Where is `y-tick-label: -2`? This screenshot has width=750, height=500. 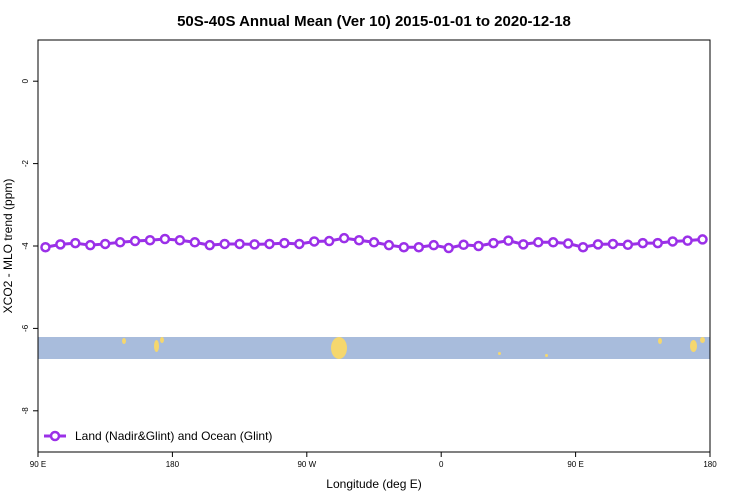 y-tick-label: -2 is located at coordinates (25, 163).